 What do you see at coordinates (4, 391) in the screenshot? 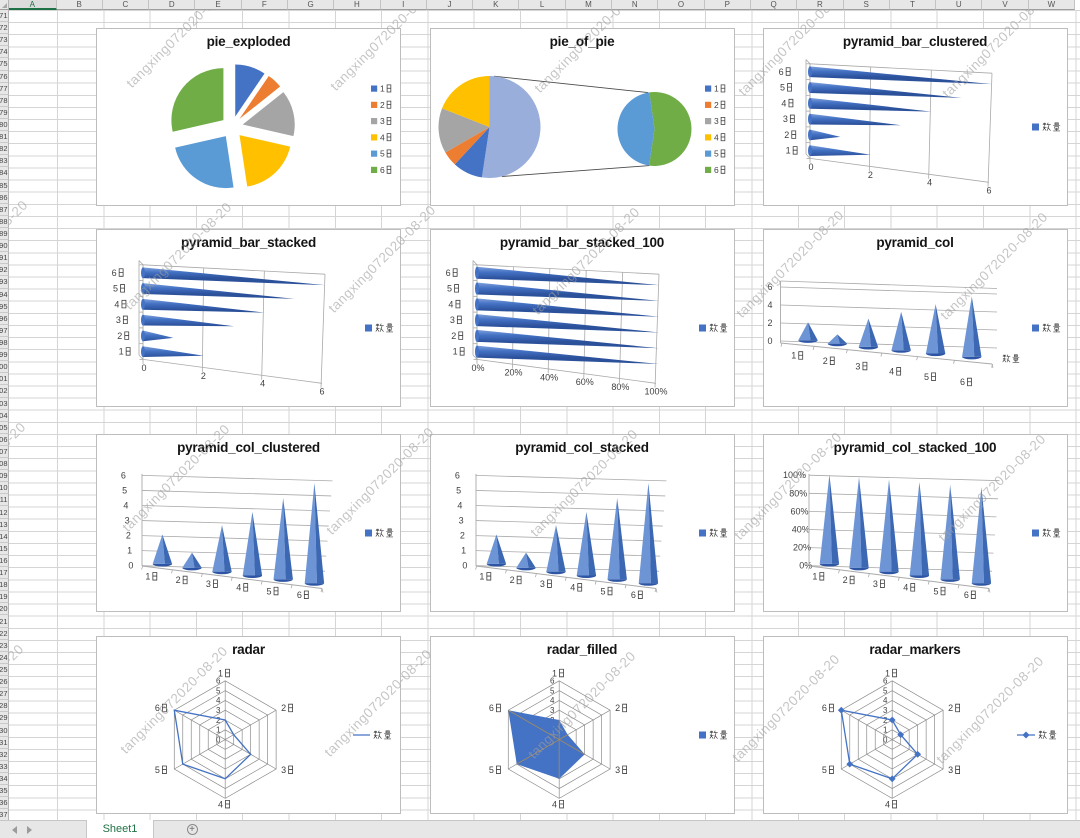
I see `row-header-102: 102` at bounding box center [4, 391].